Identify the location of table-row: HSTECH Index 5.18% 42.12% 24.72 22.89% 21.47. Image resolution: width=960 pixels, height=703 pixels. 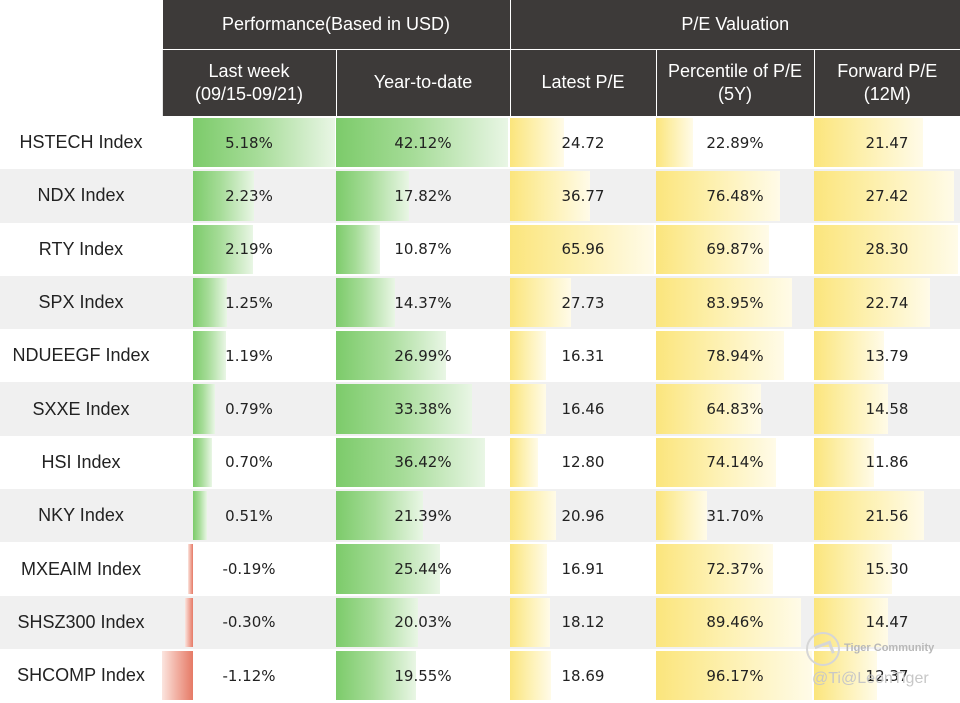
(480, 142).